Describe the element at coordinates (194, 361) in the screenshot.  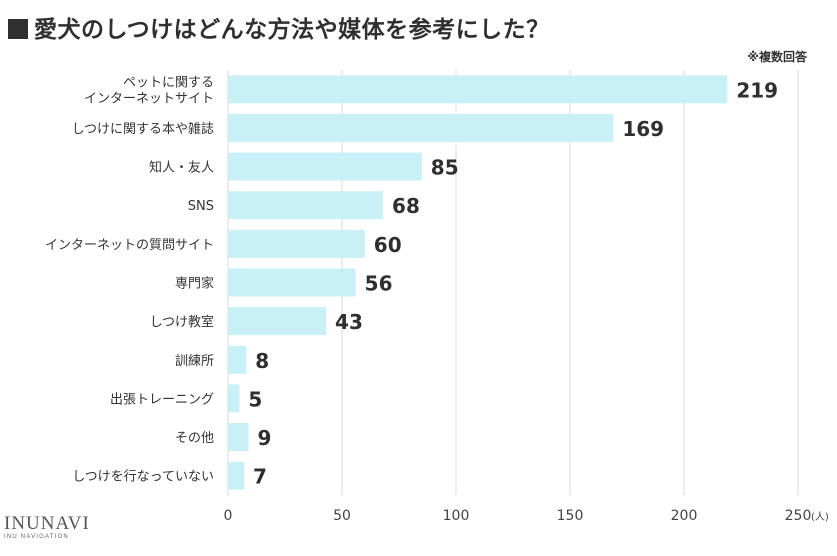
I see `category-label: 訓練所` at that location.